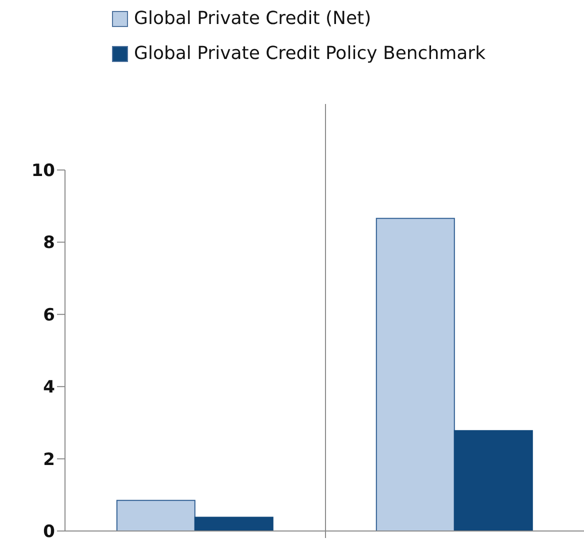 Image resolution: width=584 pixels, height=548 pixels. I want to click on legend-label: Global Private Credit (Net), so click(253, 18).